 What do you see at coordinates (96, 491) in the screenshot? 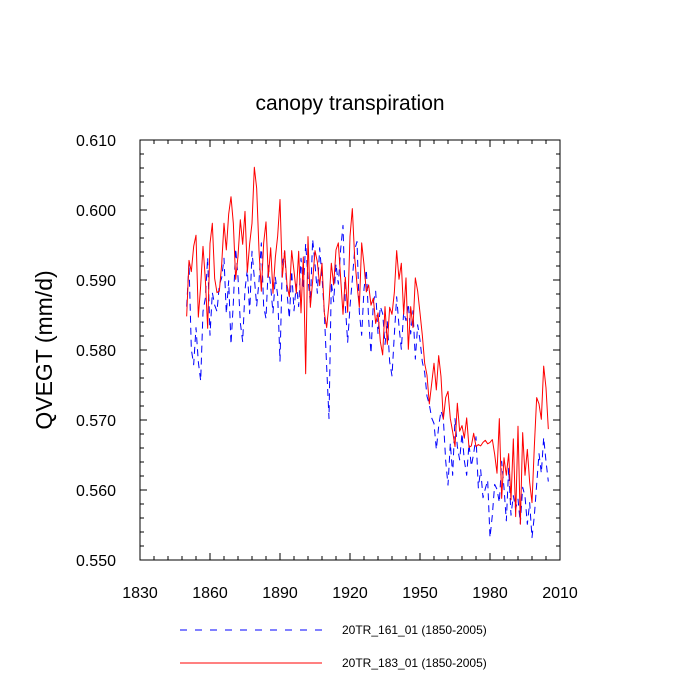
I see `y-tick-label: 0.560` at bounding box center [96, 491].